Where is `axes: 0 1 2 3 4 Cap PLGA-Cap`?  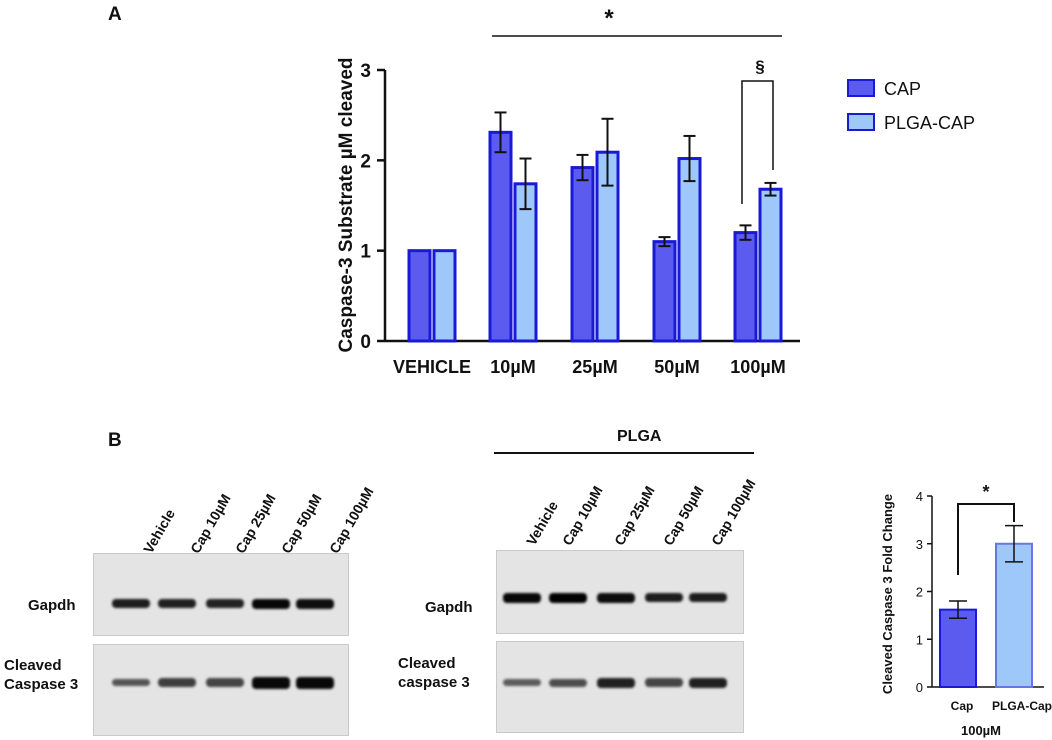
axes: 0 1 2 3 4 Cap PLGA-Cap is located at coordinates (984, 601).